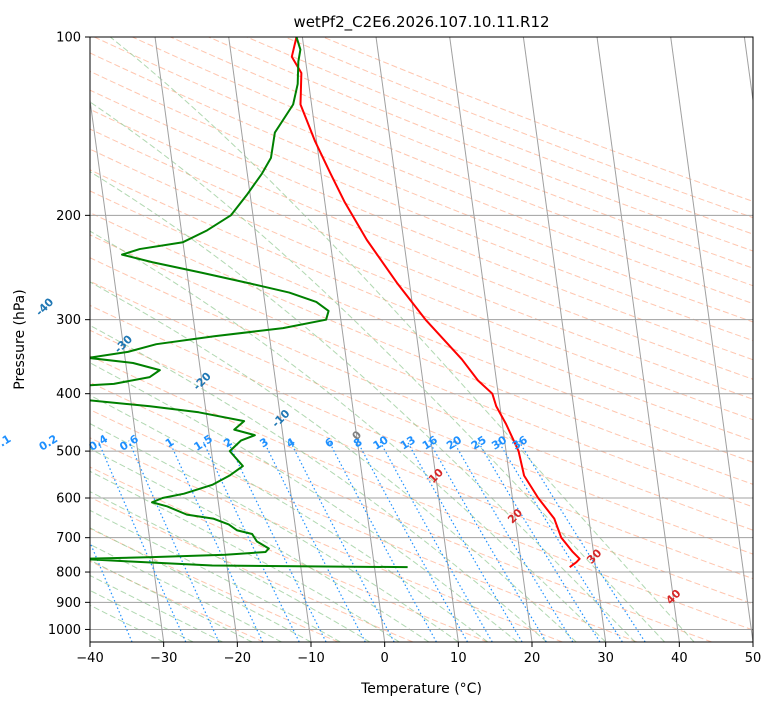 The height and width of the screenshot is (708, 775). What do you see at coordinates (68, 538) in the screenshot?
I see `y-tick-label: 700` at bounding box center [68, 538].